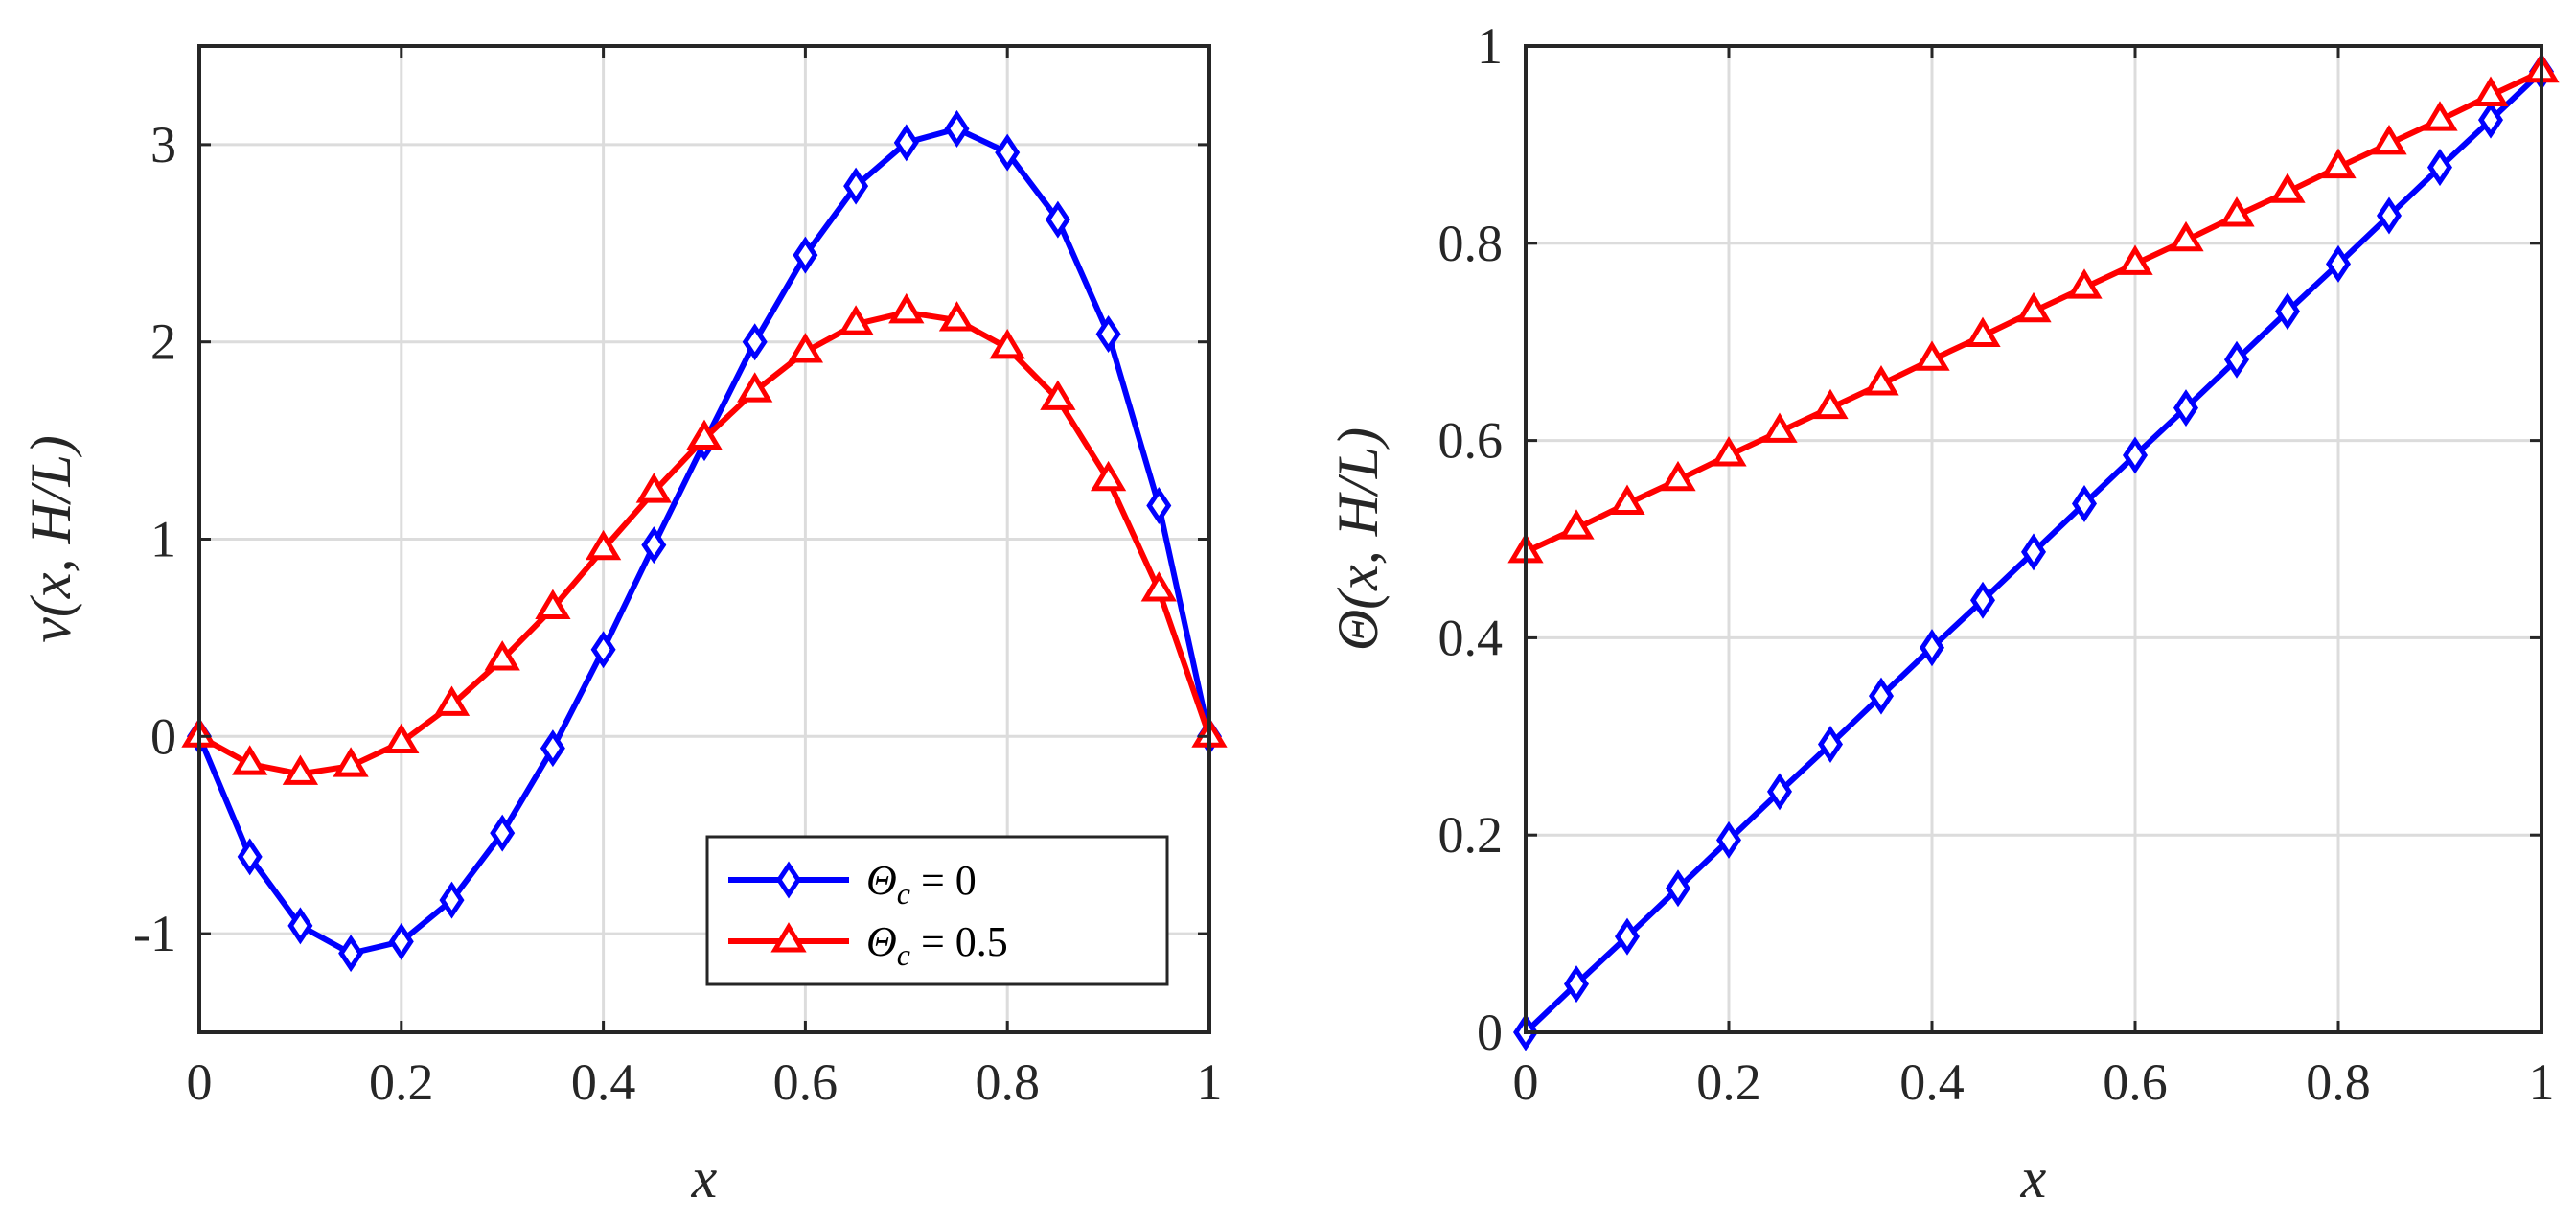 The width and height of the screenshot is (2576, 1224). I want to click on legend-box, so click(937, 910).